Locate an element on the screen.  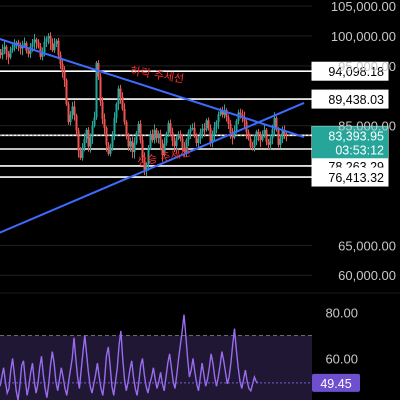
price-axis-tick-label: 105,000.00 is located at coordinates (363, 7).